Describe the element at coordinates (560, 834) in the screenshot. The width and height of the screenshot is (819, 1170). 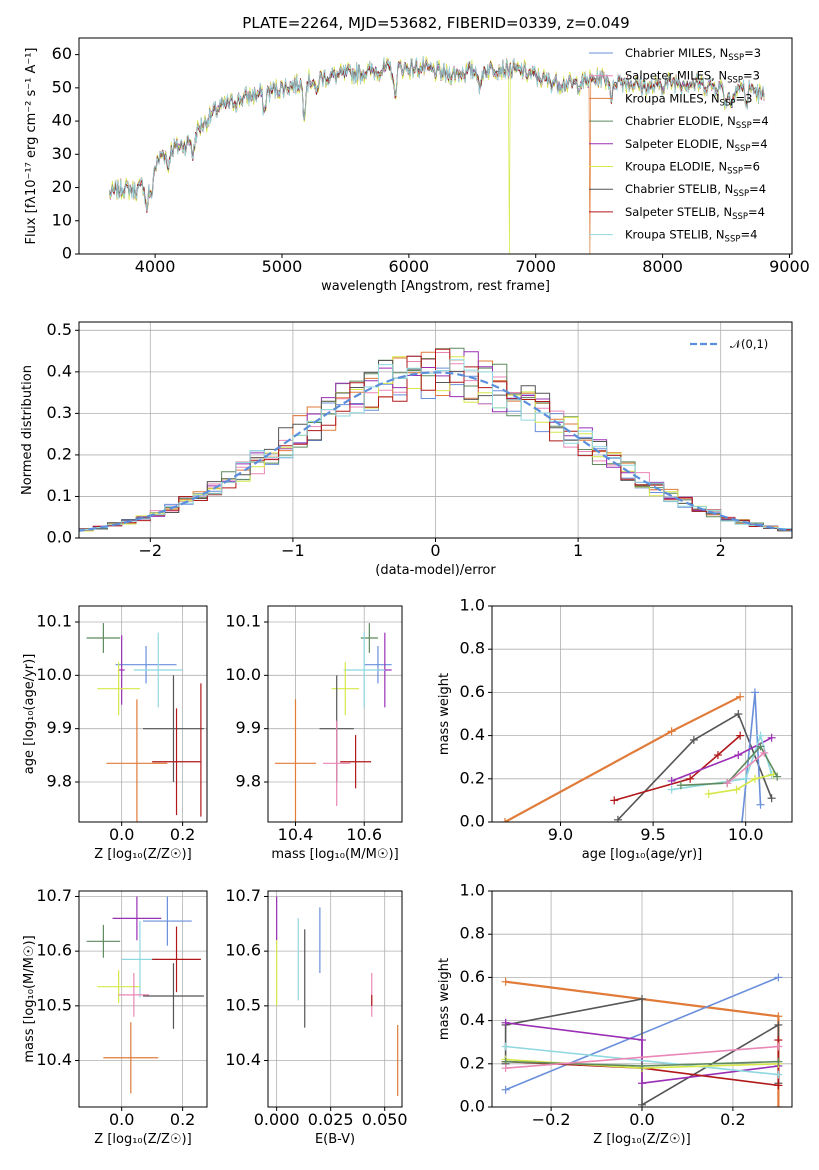
I see `x-tick-label: 9.0` at that location.